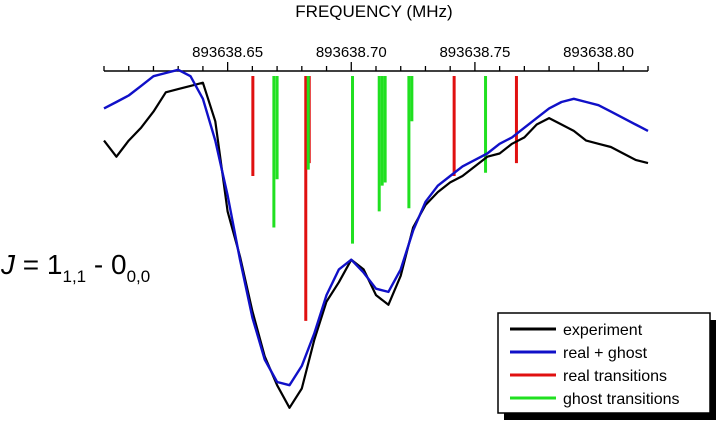 Image resolution: width=720 pixels, height=421 pixels. I want to click on legend-label: real + ghost, so click(605, 353).